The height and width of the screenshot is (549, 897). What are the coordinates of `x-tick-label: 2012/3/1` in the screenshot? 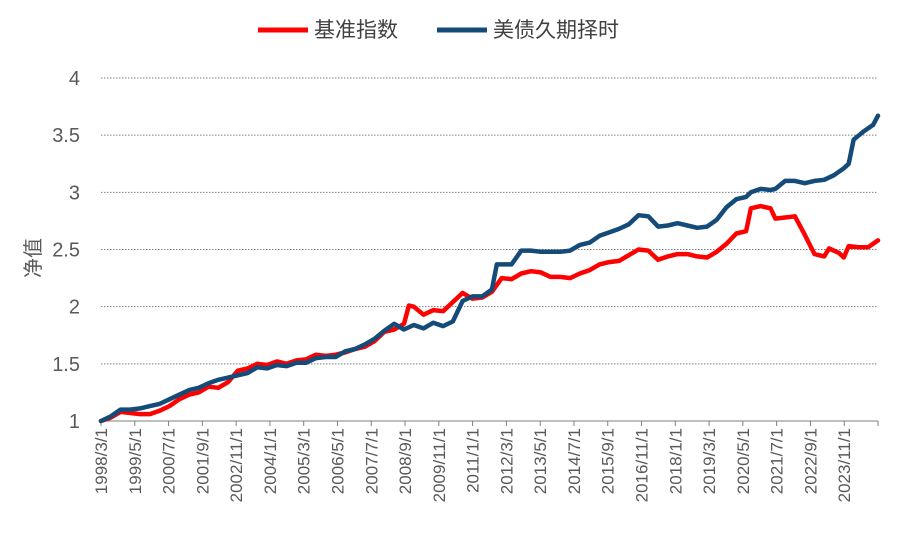 It's located at (506, 461).